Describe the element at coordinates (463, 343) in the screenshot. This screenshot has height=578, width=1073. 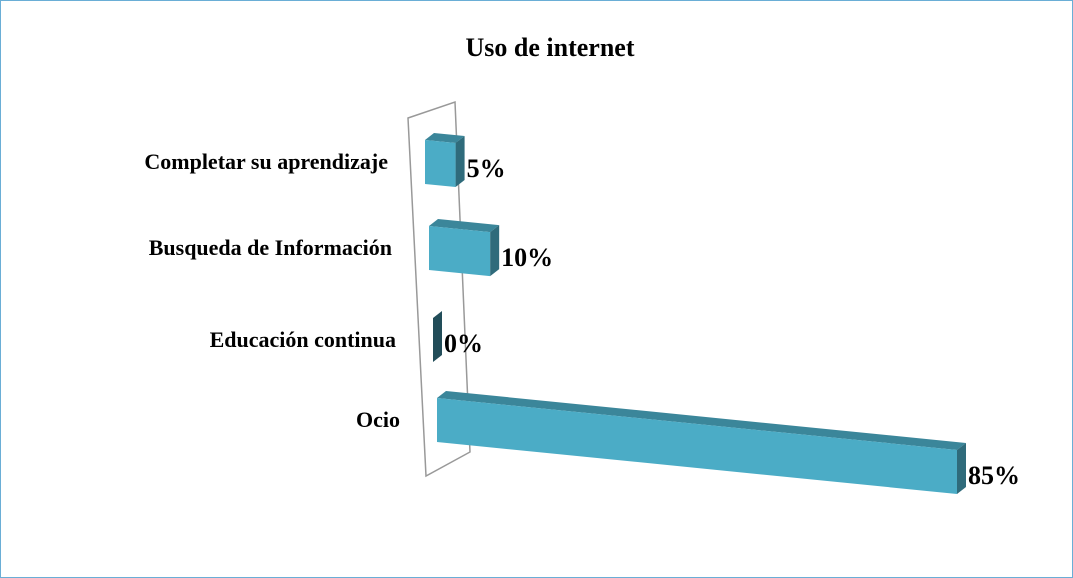
I see `value-label: 0%` at that location.